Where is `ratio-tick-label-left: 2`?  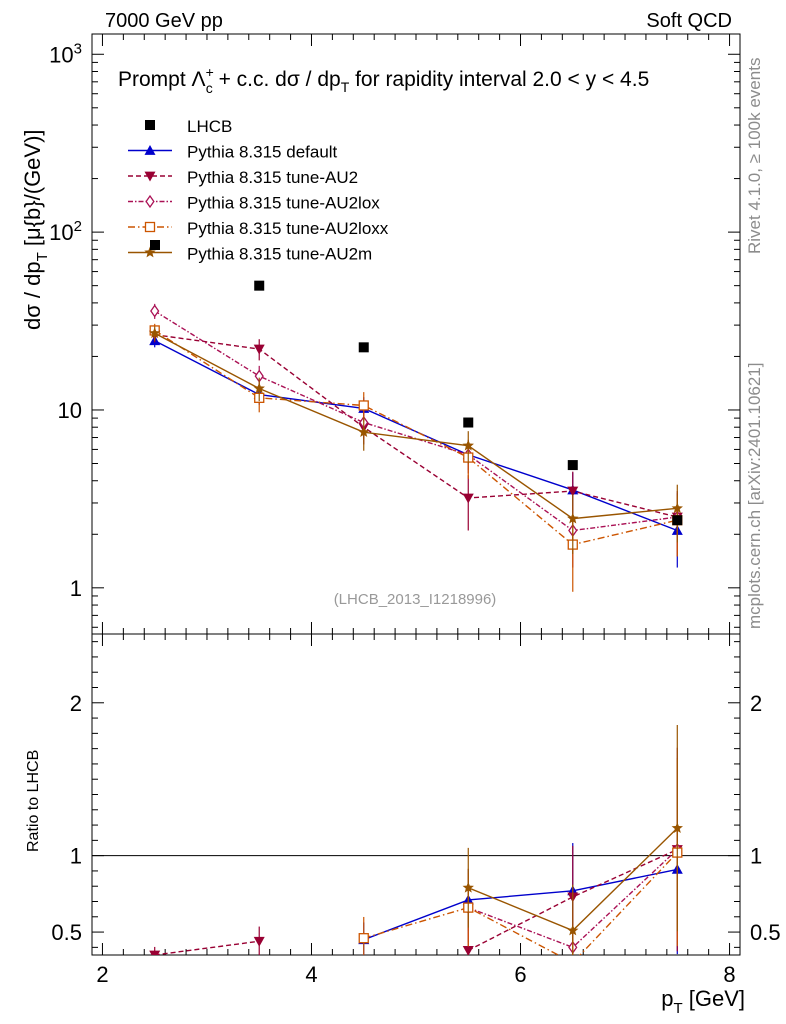 ratio-tick-label-left: 2 is located at coordinates (76, 703).